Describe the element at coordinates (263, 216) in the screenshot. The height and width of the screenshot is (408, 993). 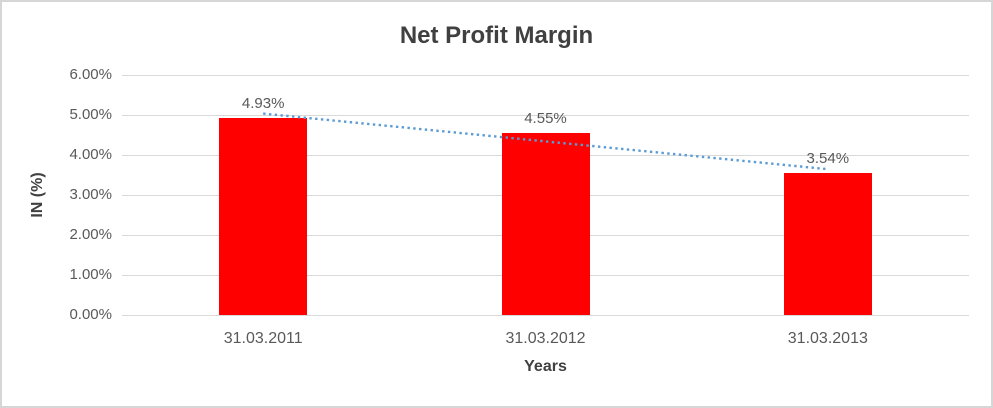
I see `bar-31.03.2011` at that location.